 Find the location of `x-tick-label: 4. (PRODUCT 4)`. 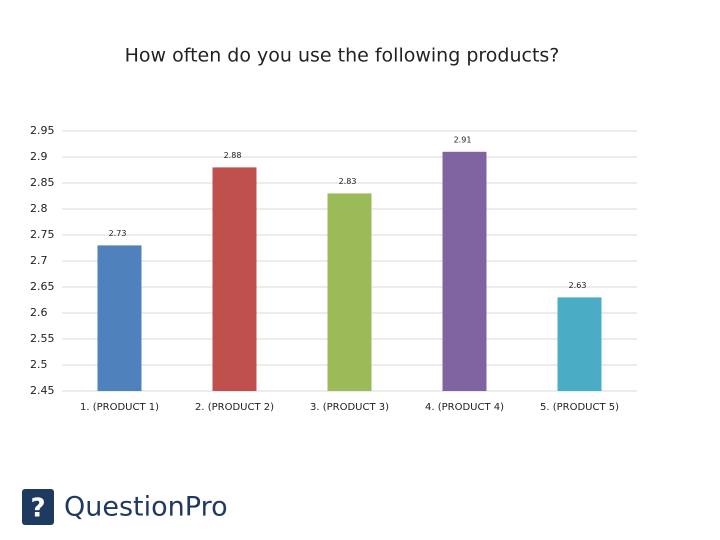

x-tick-label: 4. (PRODUCT 4) is located at coordinates (464, 407).